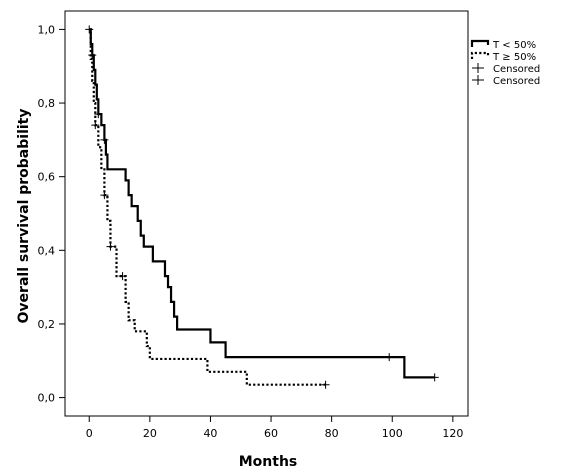 This screenshot has height=475, width=568. Describe the element at coordinates (271, 433) in the screenshot. I see `x-tick-label: 60` at that location.